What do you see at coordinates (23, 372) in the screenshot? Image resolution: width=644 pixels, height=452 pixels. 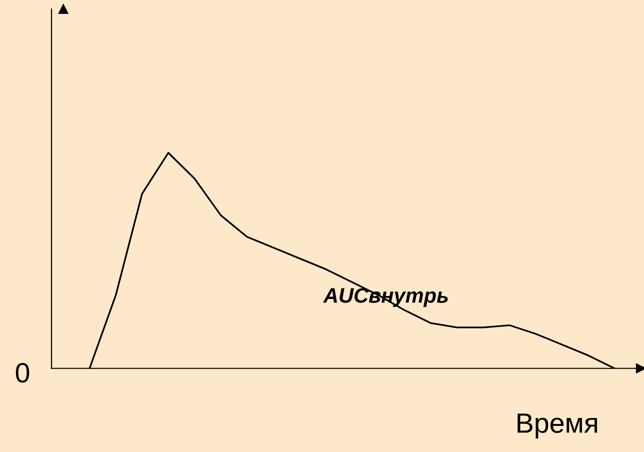 I see `text: 0` at bounding box center [23, 372].